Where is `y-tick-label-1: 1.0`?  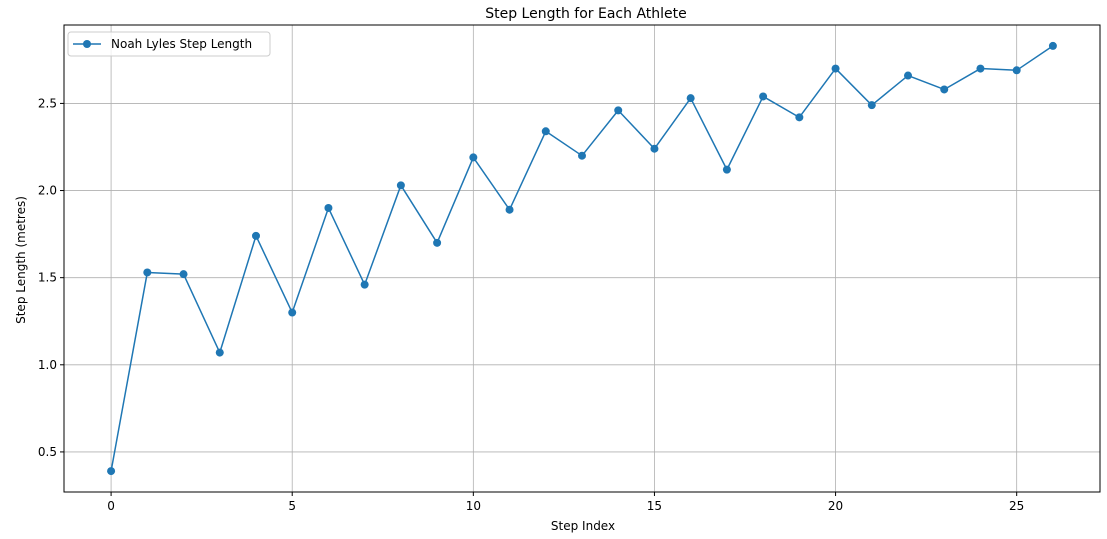 y-tick-label-1: 1.0 is located at coordinates (47, 365).